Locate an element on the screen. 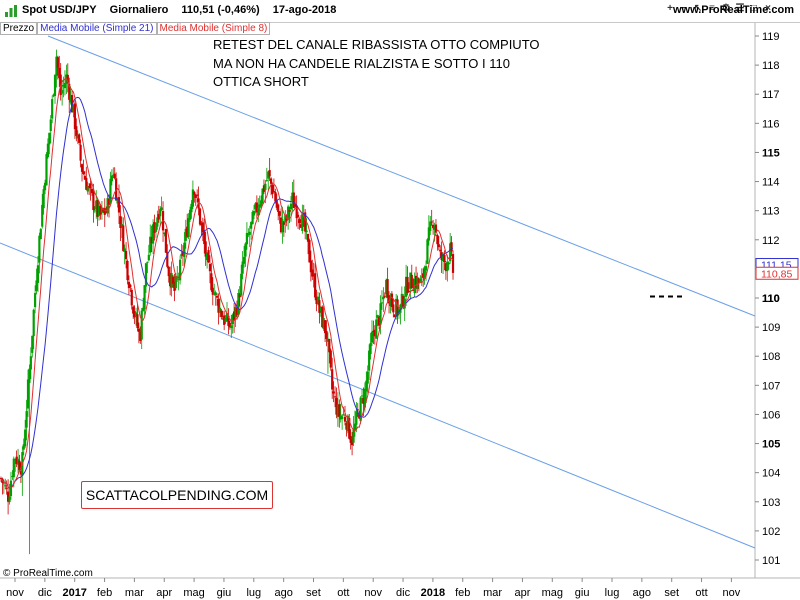 The image size is (800, 600). close-icon: × is located at coordinates (768, 8).